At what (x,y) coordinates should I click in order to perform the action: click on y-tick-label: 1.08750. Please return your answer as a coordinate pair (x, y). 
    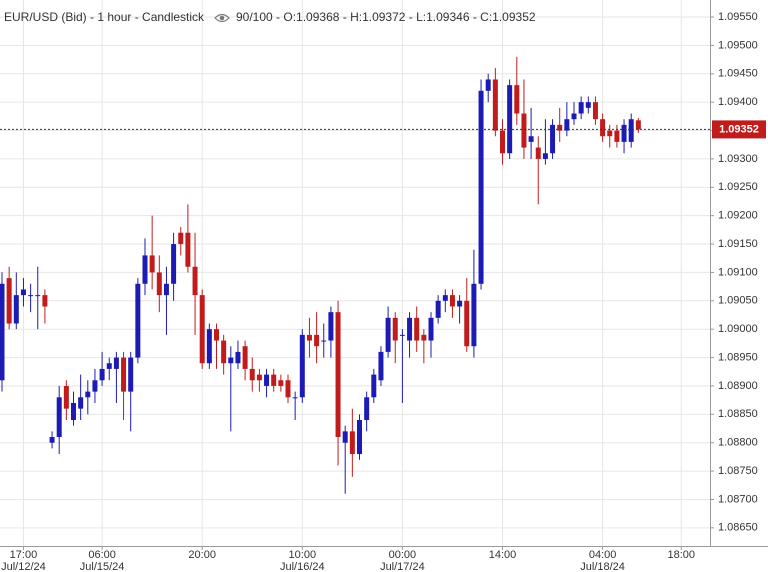
    Looking at the image, I should click on (738, 471).